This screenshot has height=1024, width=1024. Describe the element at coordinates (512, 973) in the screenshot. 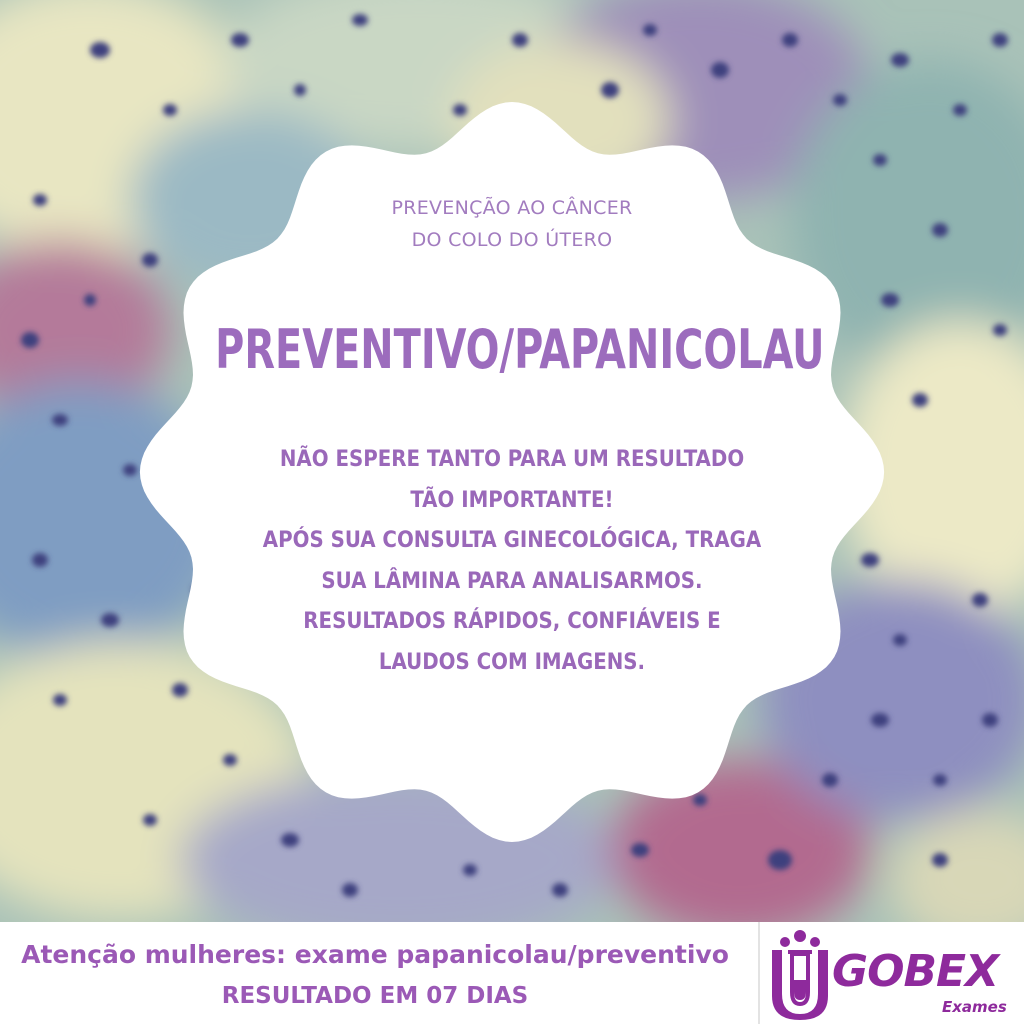

I see `footer-bar` at that location.